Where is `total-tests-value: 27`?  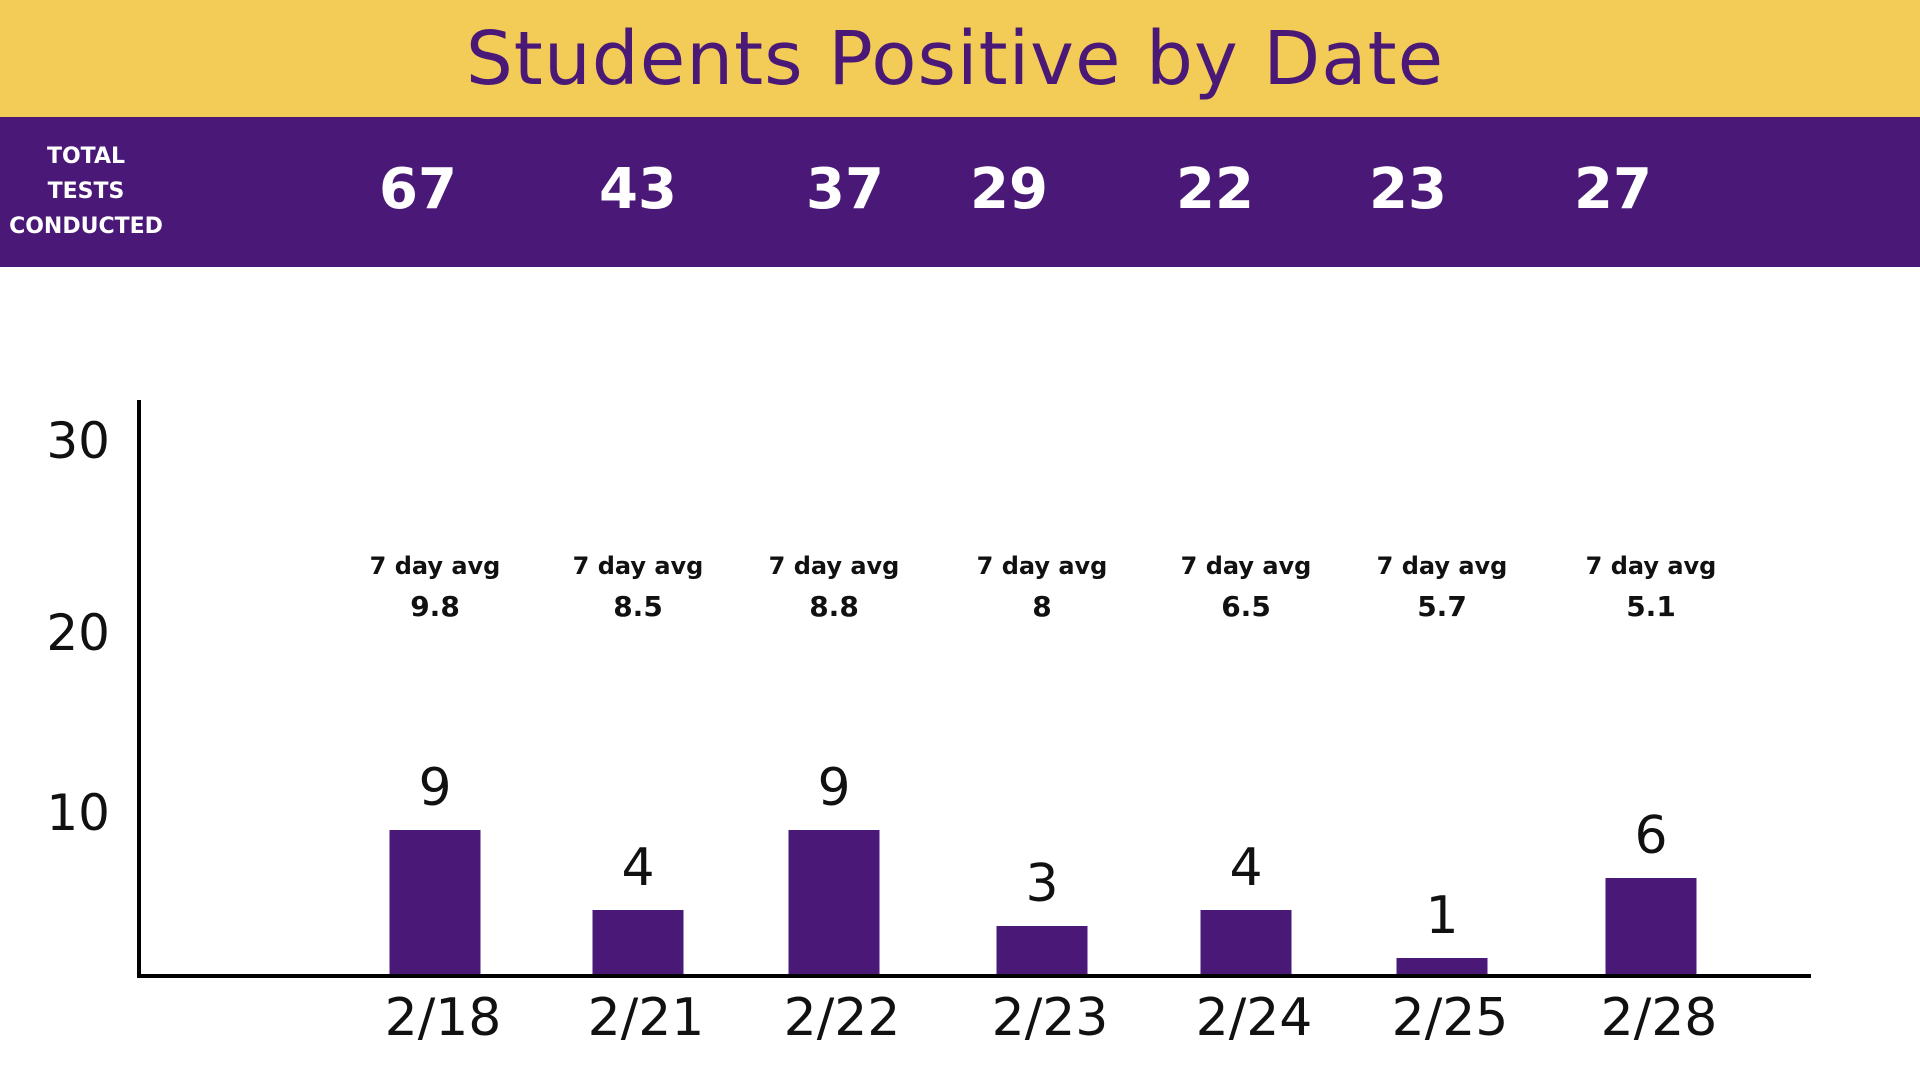
total-tests-value: 27 is located at coordinates (1613, 189).